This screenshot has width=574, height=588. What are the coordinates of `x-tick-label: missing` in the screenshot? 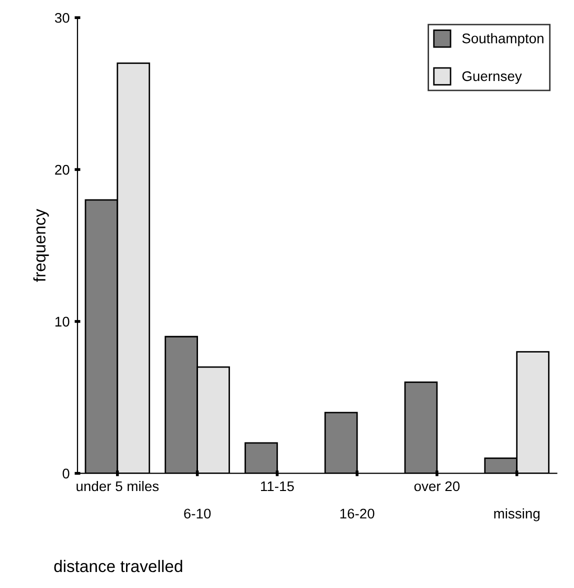 It's located at (517, 515).